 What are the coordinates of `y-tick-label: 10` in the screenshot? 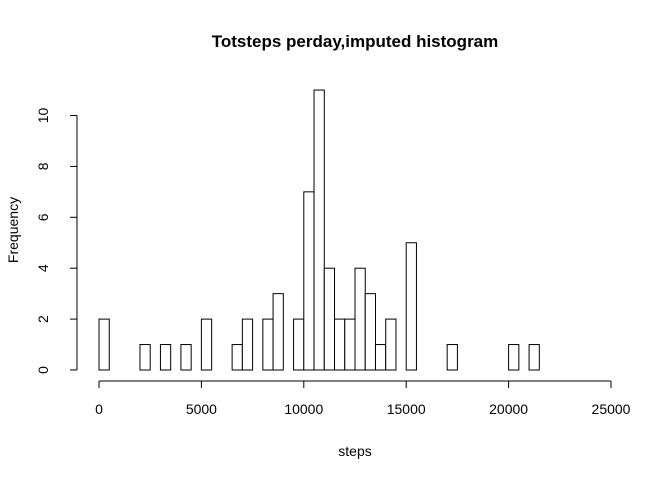 It's located at (43, 116).